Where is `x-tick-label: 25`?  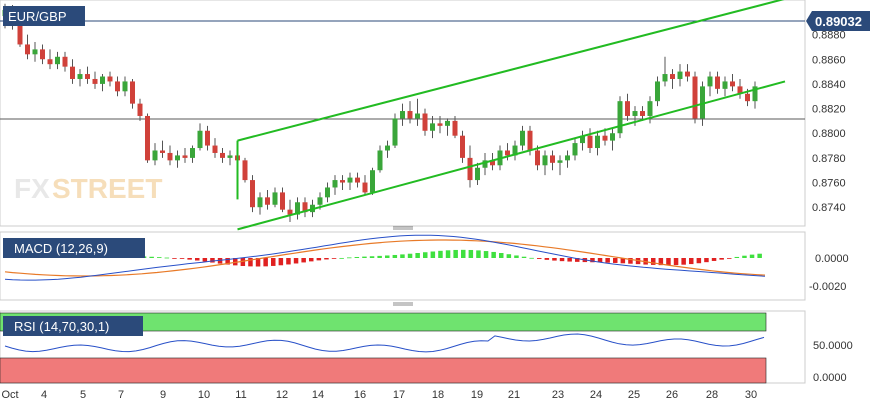
x-tick-label: 25 is located at coordinates (634, 395).